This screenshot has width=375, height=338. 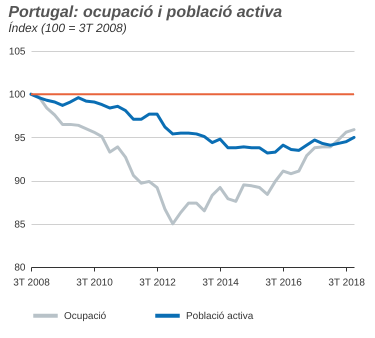 What do you see at coordinates (157, 283) in the screenshot?
I see `x-tick-label: 3T 2012` at bounding box center [157, 283].